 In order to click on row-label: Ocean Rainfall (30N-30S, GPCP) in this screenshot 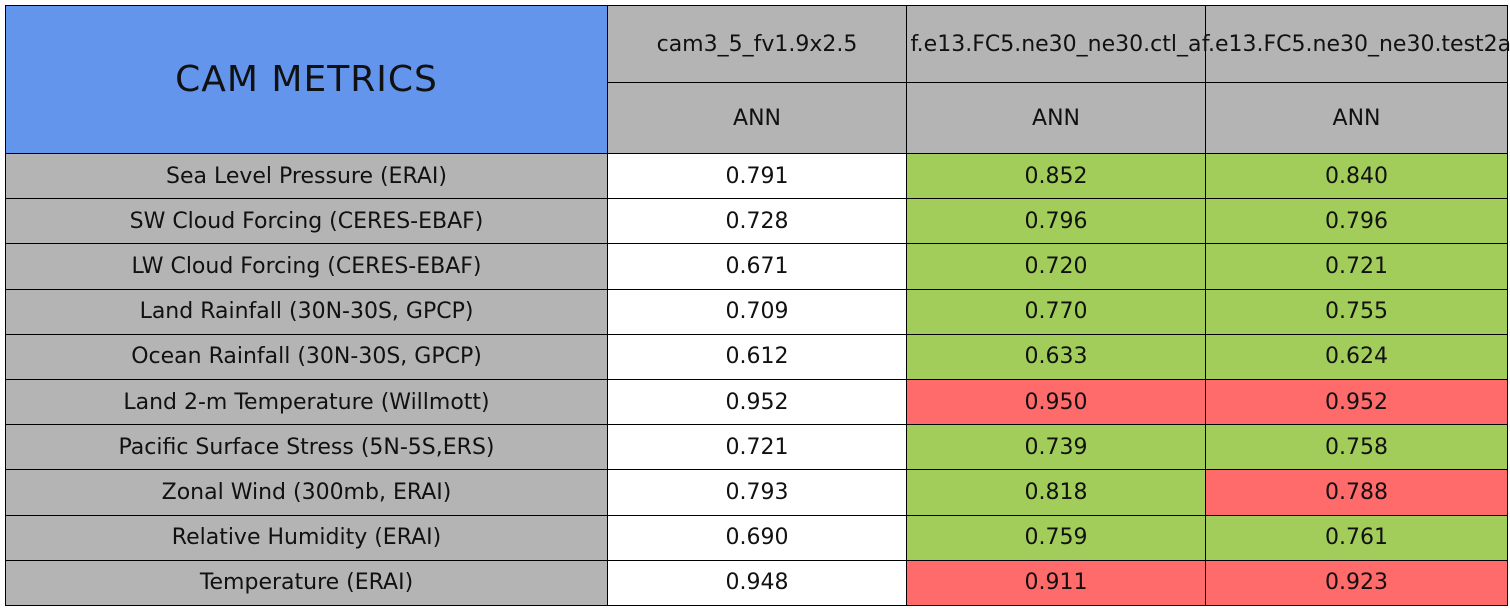, I will do `click(306, 356)`.